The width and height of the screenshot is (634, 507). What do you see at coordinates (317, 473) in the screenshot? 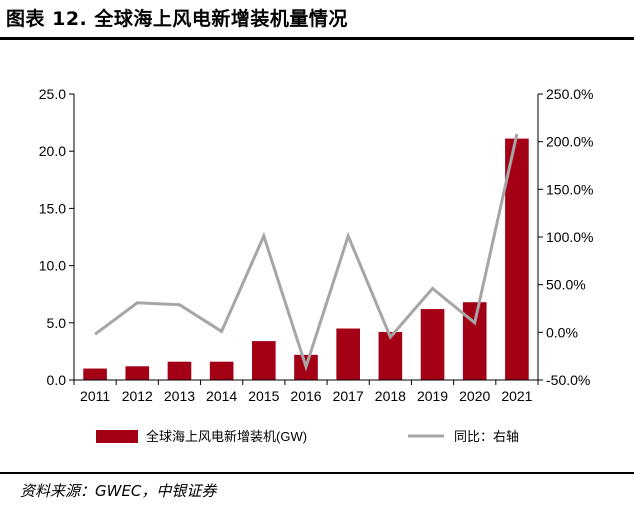
I see `source-divider` at bounding box center [317, 473].